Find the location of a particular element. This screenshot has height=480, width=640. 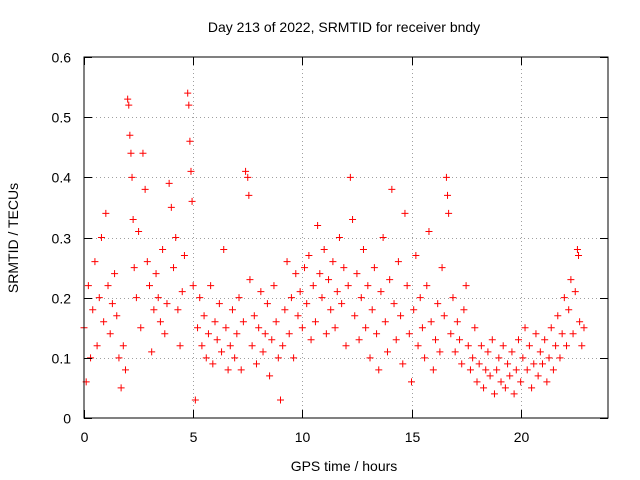

x-axis-label: GPS time / hours is located at coordinates (344, 466).